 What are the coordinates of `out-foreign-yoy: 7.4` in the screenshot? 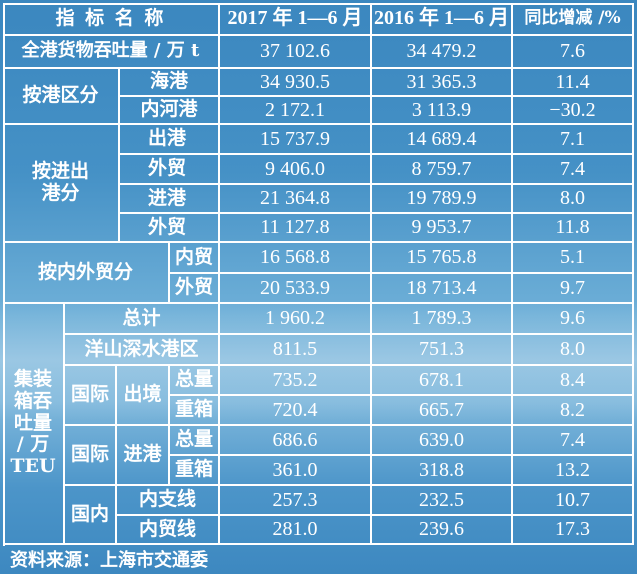 It's located at (573, 170).